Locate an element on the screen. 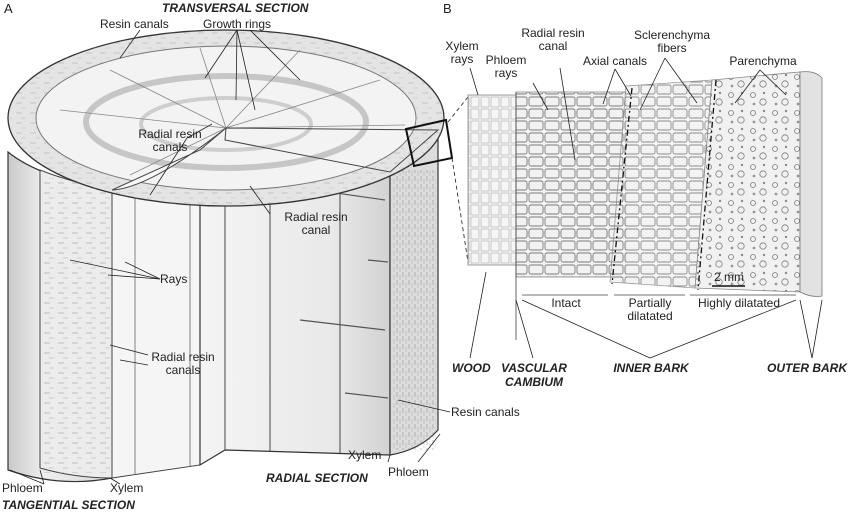 This screenshot has height=513, width=850. inner-bark-label: INNER BARK is located at coordinates (651, 368).